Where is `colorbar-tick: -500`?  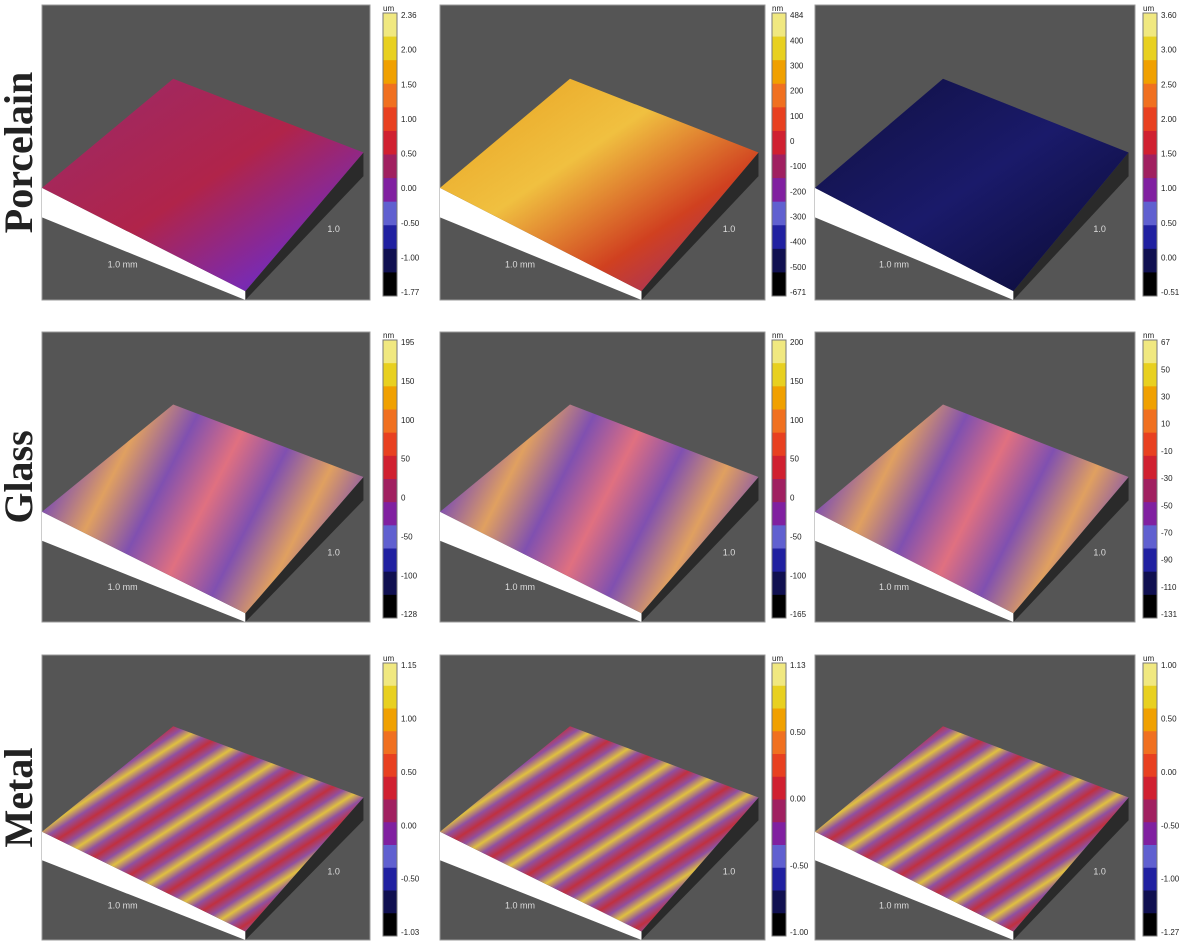 colorbar-tick: -500 is located at coordinates (798, 267).